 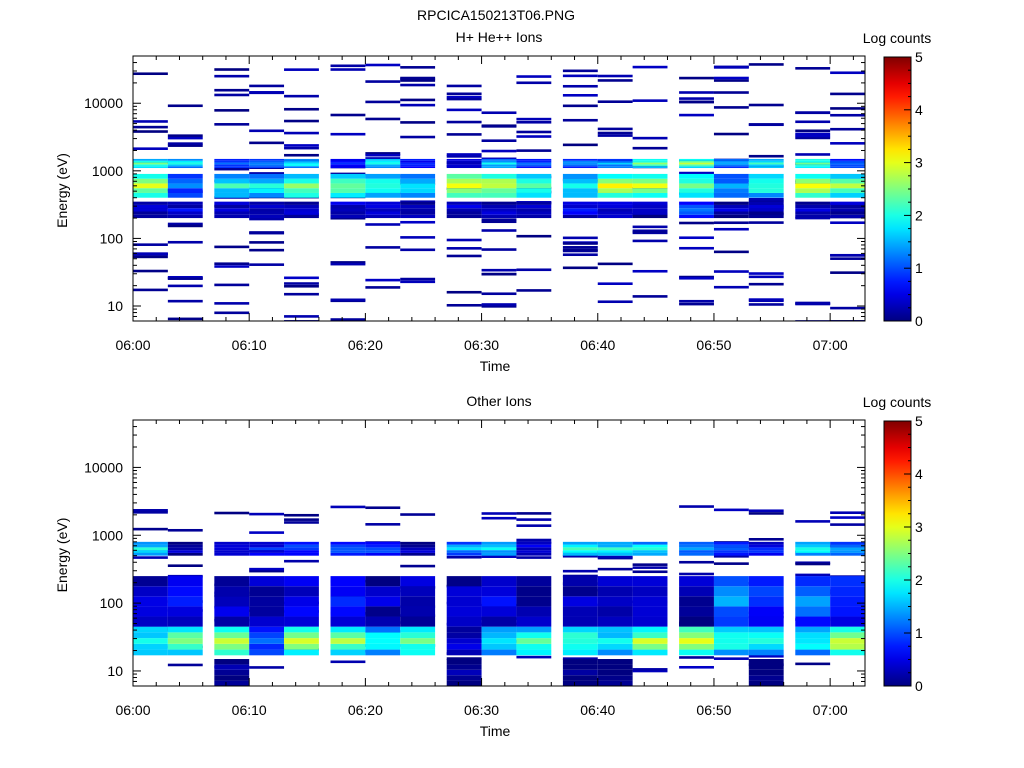 What do you see at coordinates (481, 345) in the screenshot?
I see `x-tick-label: 06:30` at bounding box center [481, 345].